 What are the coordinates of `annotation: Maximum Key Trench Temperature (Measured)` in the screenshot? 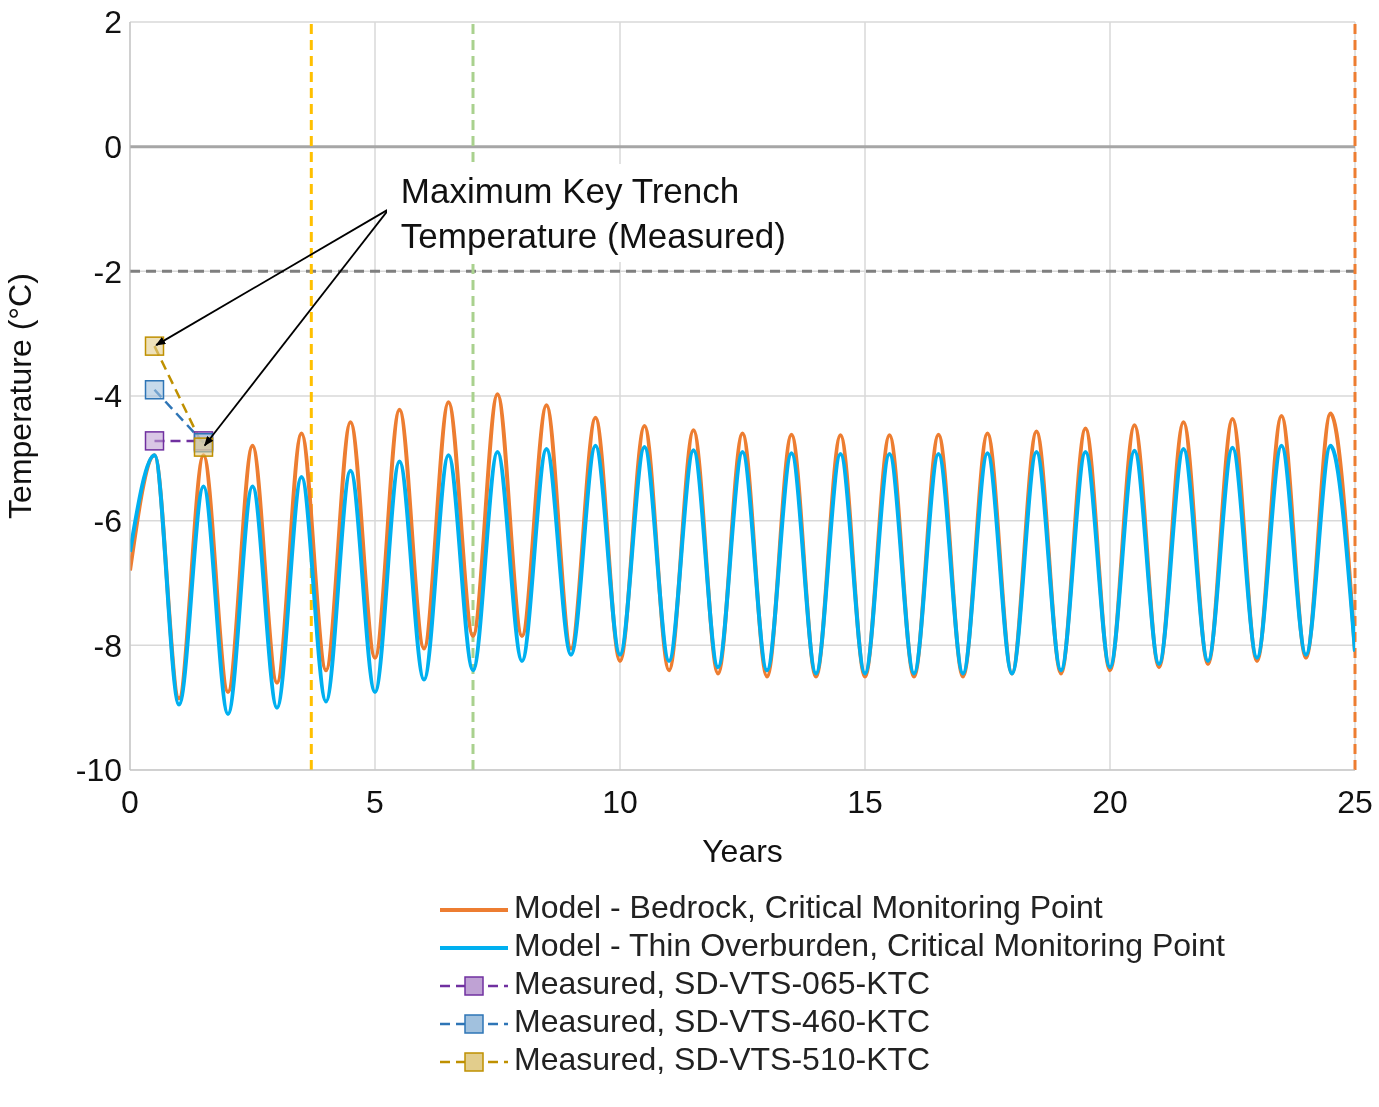 It's located at (620, 213).